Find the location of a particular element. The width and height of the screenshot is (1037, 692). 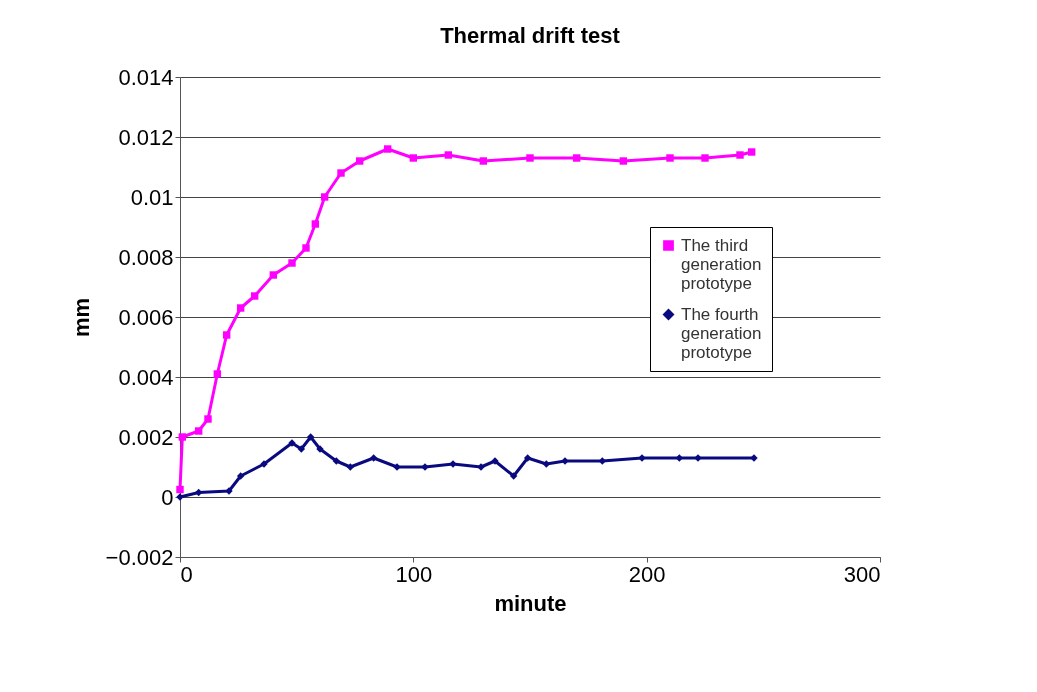

y-axis-title: mm is located at coordinates (81, 317).